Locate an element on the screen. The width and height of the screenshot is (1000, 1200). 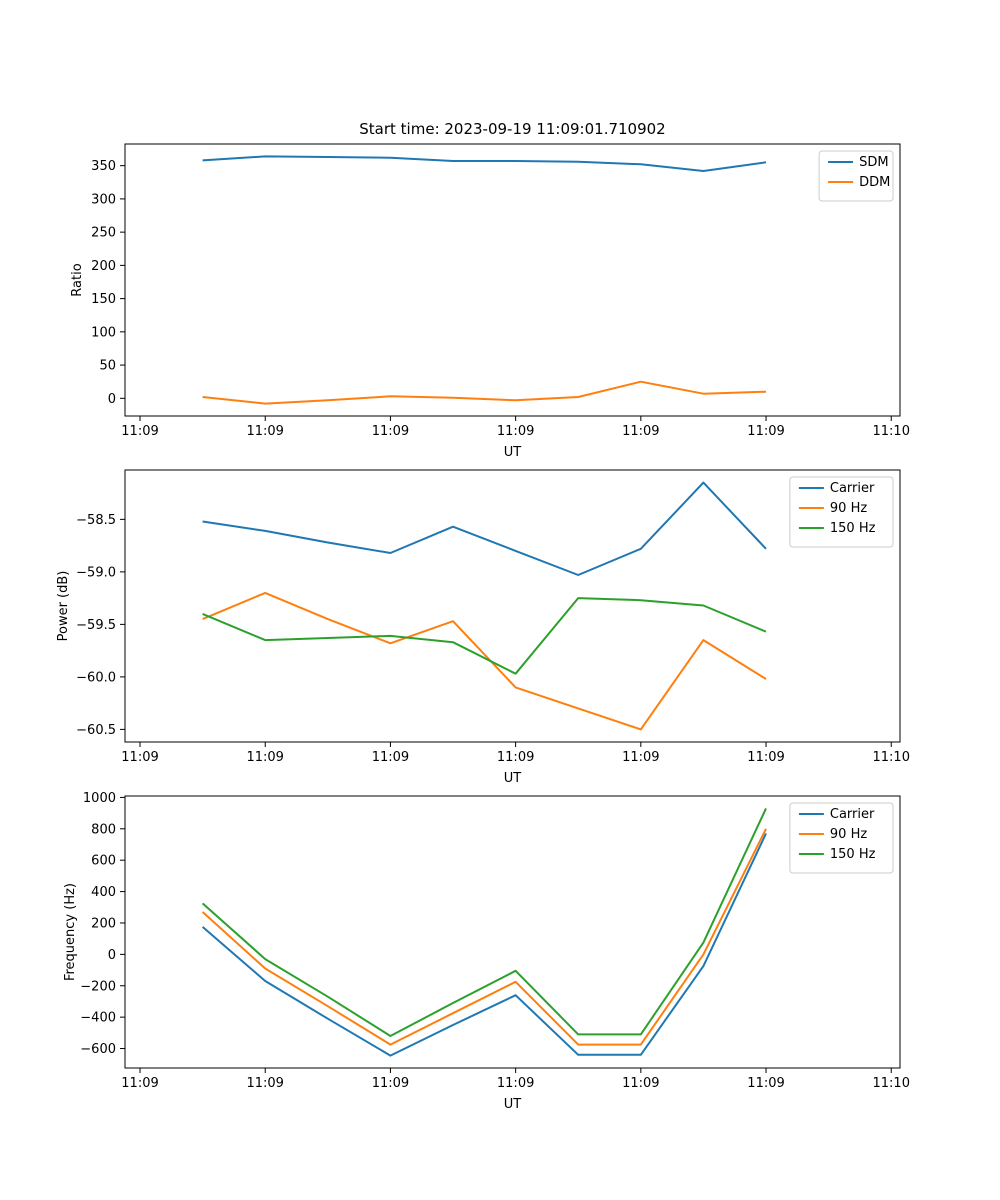
y-tick-label: −600 is located at coordinates (98, 1049).